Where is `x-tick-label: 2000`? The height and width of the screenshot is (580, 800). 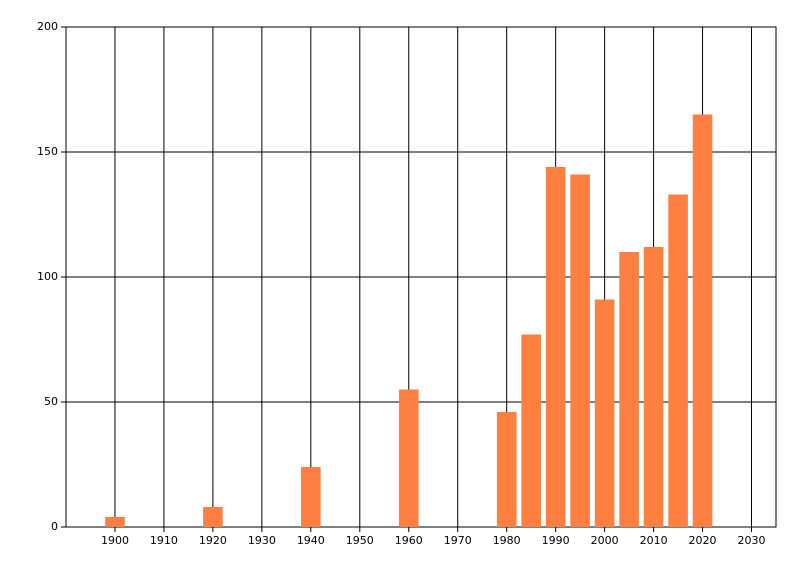 x-tick-label: 2000 is located at coordinates (605, 540).